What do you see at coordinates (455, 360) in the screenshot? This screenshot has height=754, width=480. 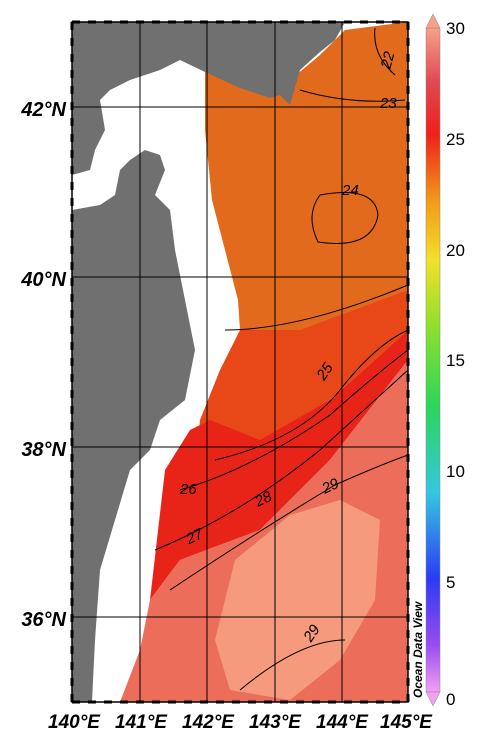 I see `colorbar-tick-15: 15` at bounding box center [455, 360].